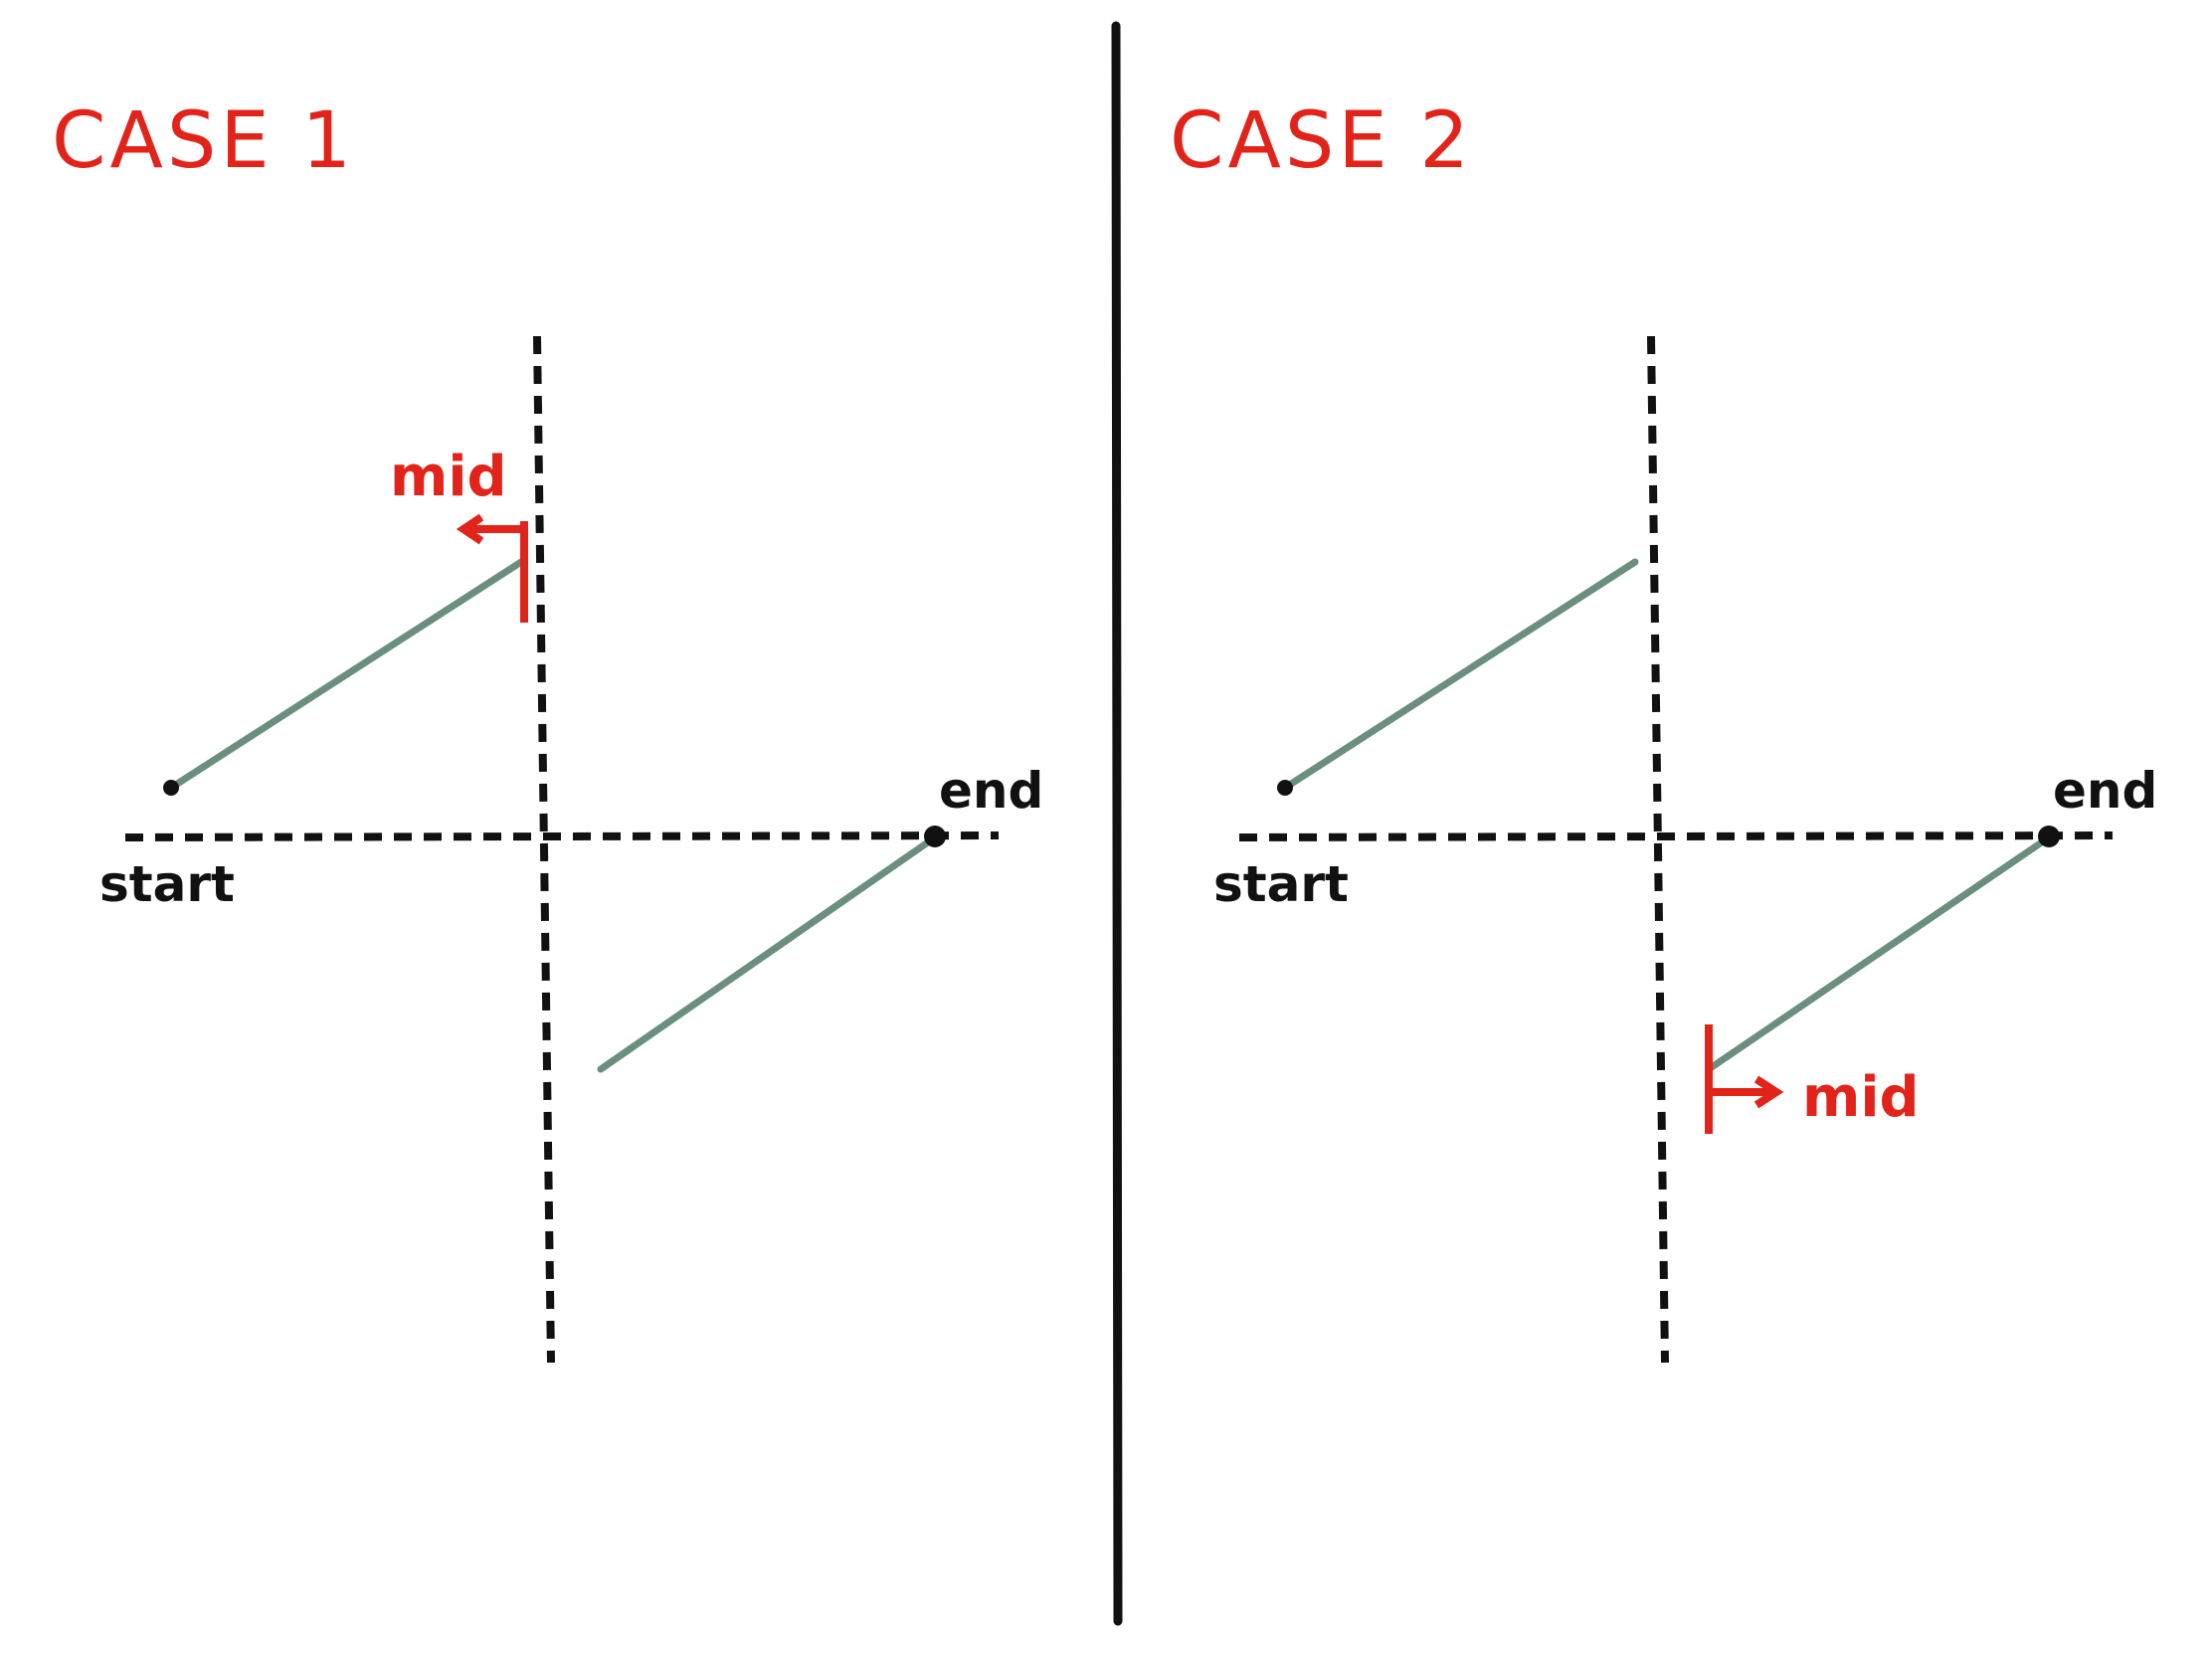 This screenshot has height=1659, width=2212. I want to click on case-1-start-point, so click(171, 788).